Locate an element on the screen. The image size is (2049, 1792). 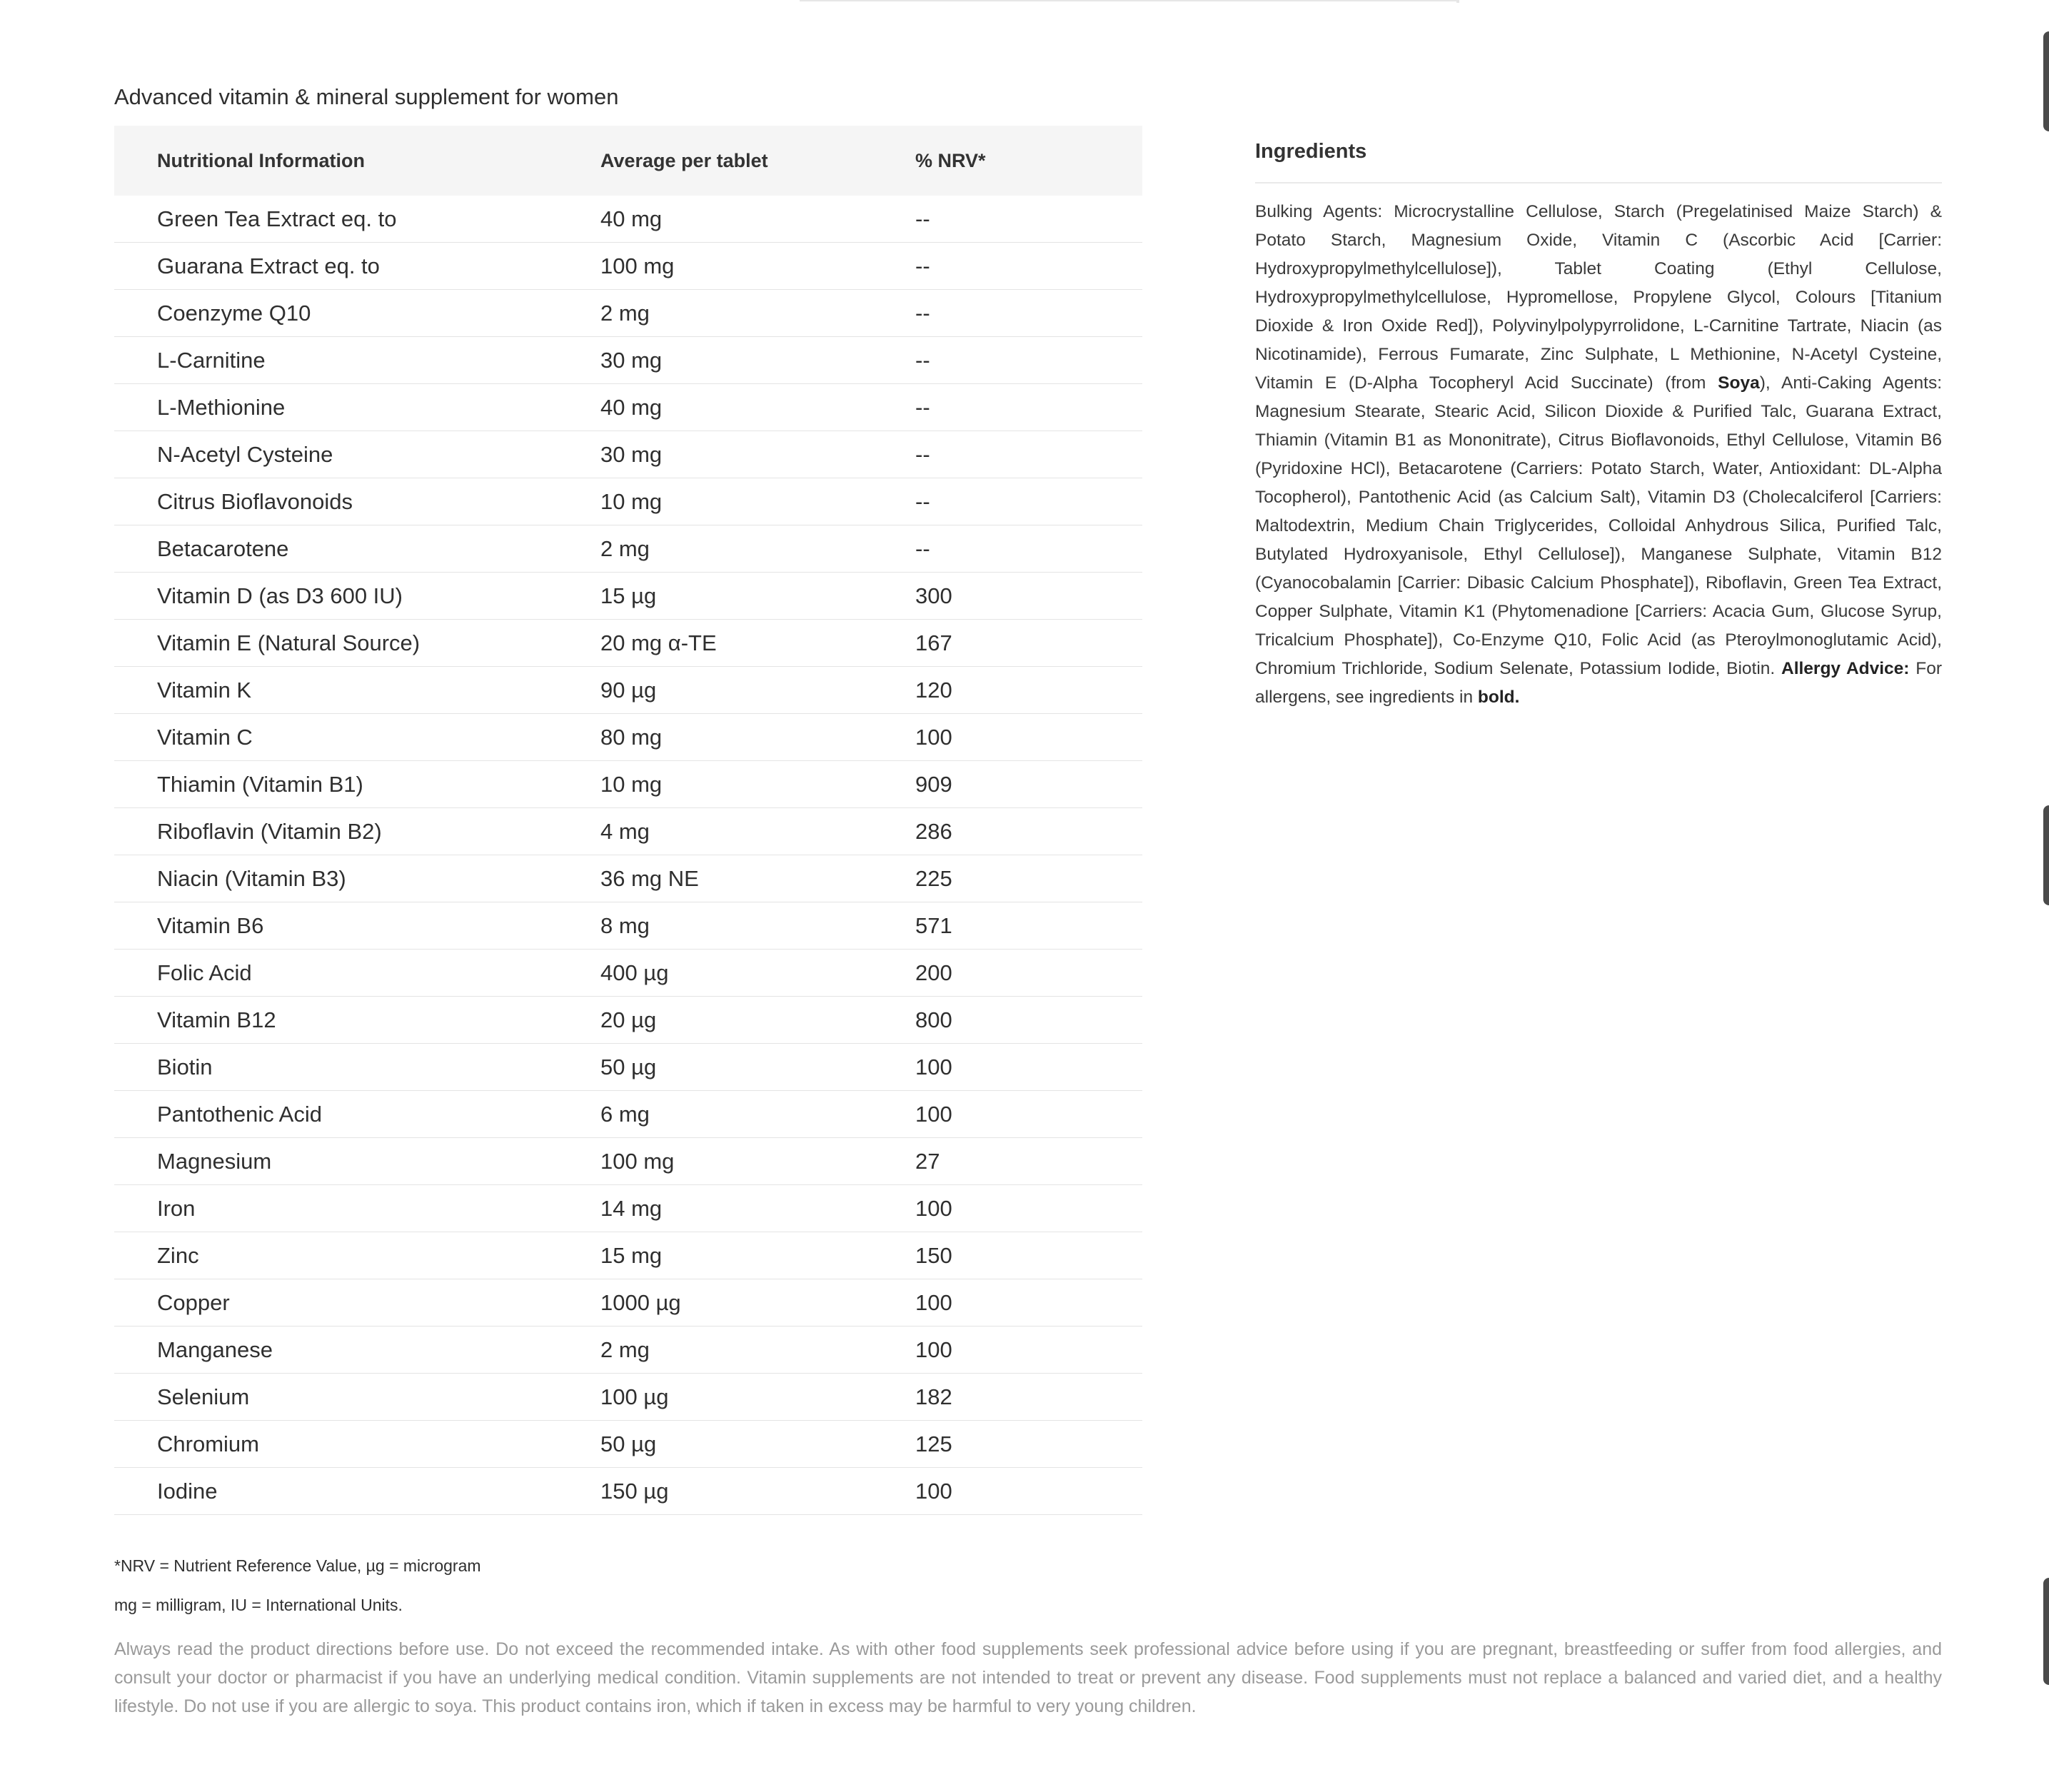
bold-word: bold. is located at coordinates (1498, 697).